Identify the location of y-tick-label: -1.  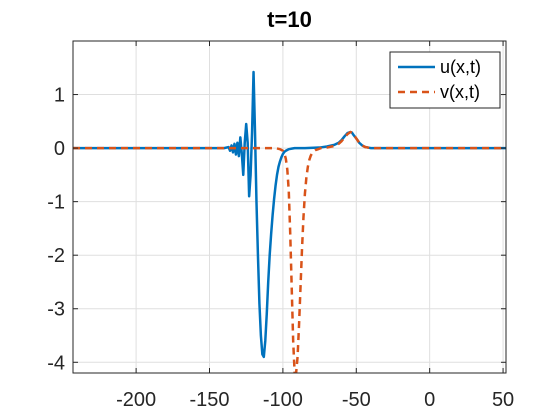
(56, 203).